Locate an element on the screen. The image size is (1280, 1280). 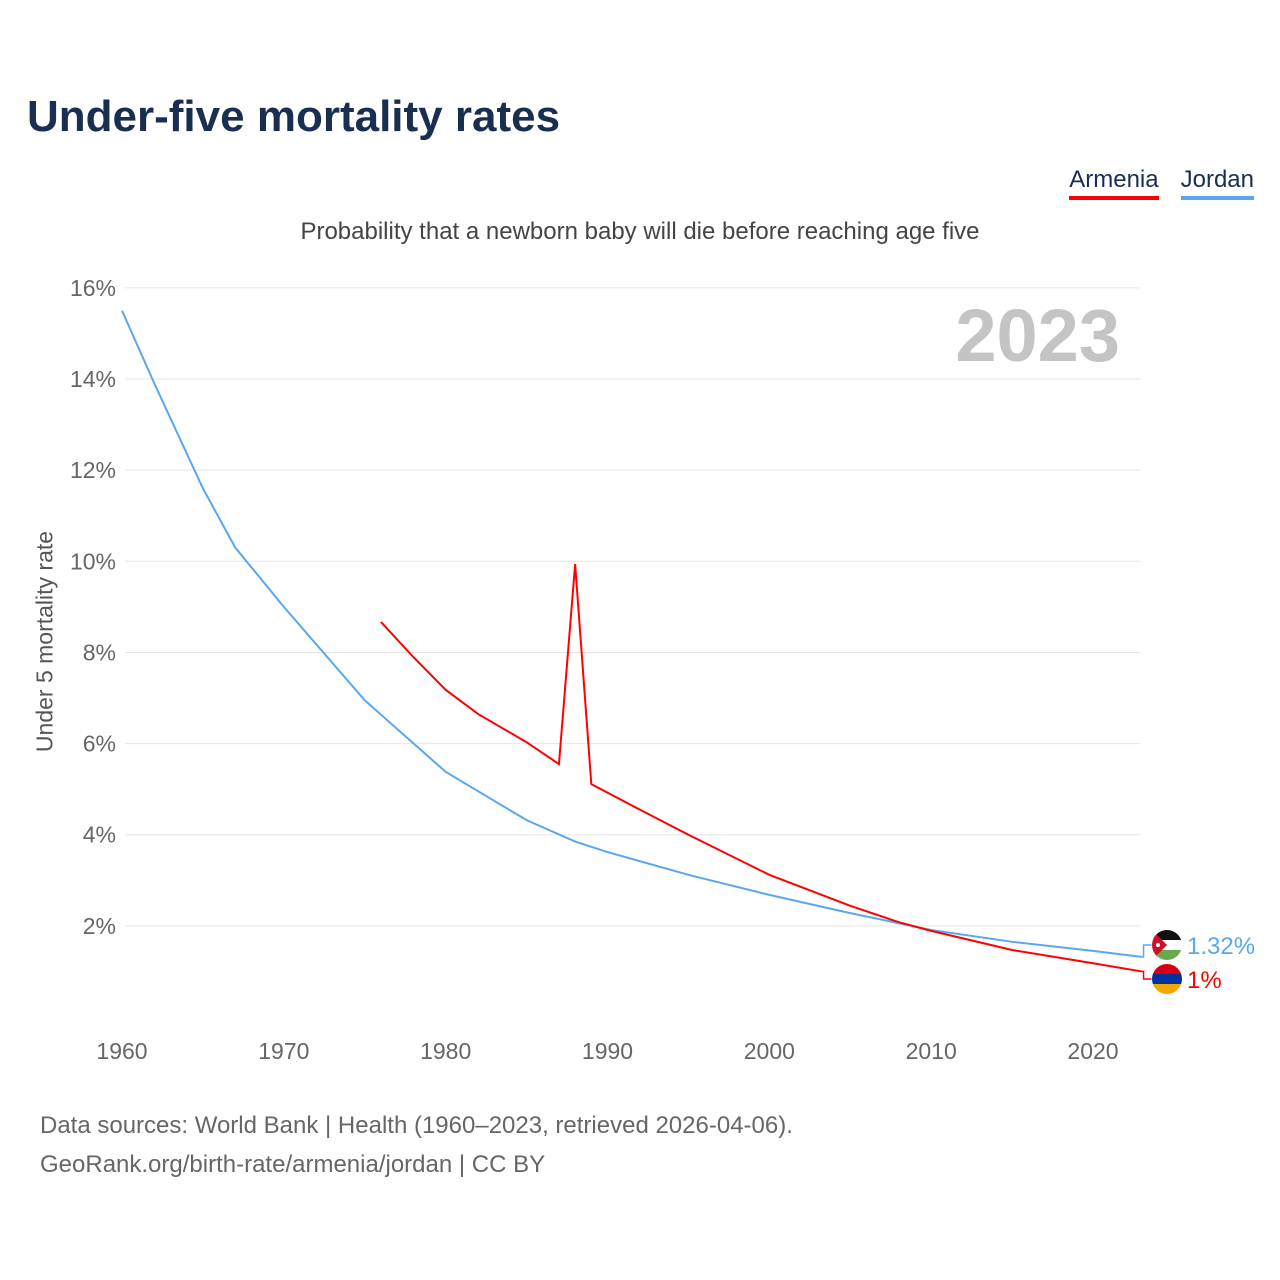
end-value-label: 1.32% is located at coordinates (1221, 946).